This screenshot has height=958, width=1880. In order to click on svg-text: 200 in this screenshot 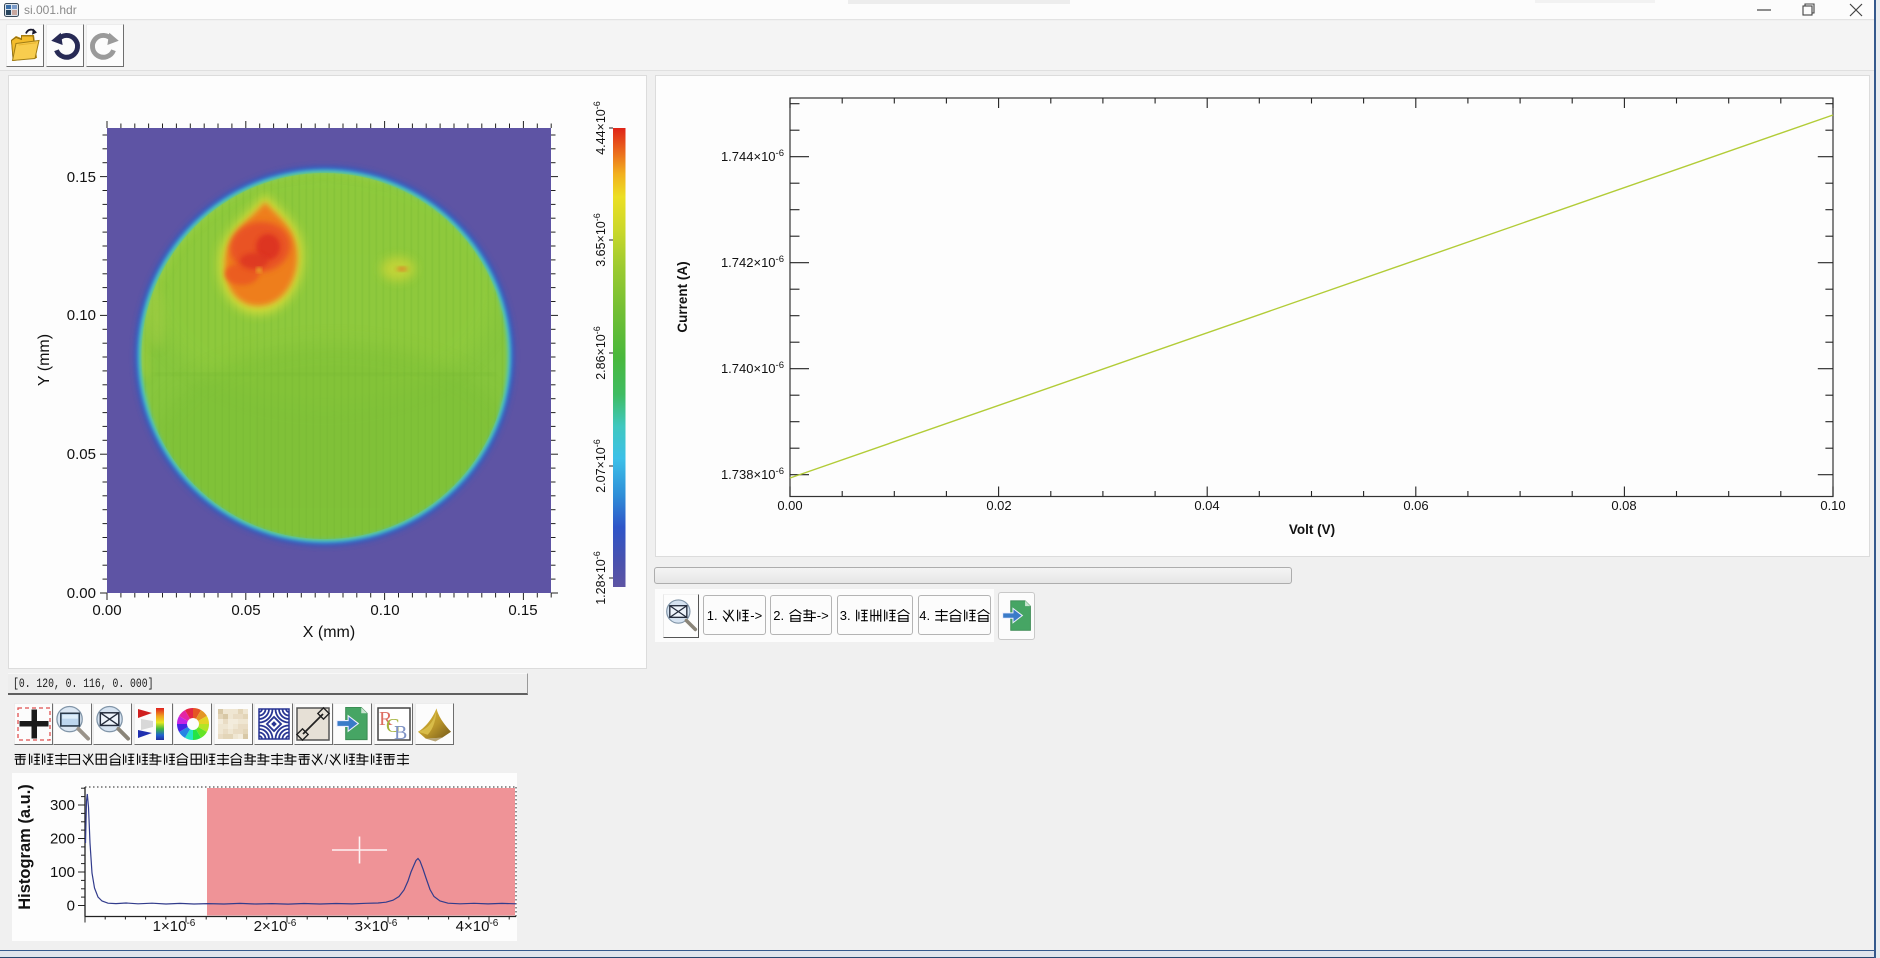, I will do `click(62, 839)`.